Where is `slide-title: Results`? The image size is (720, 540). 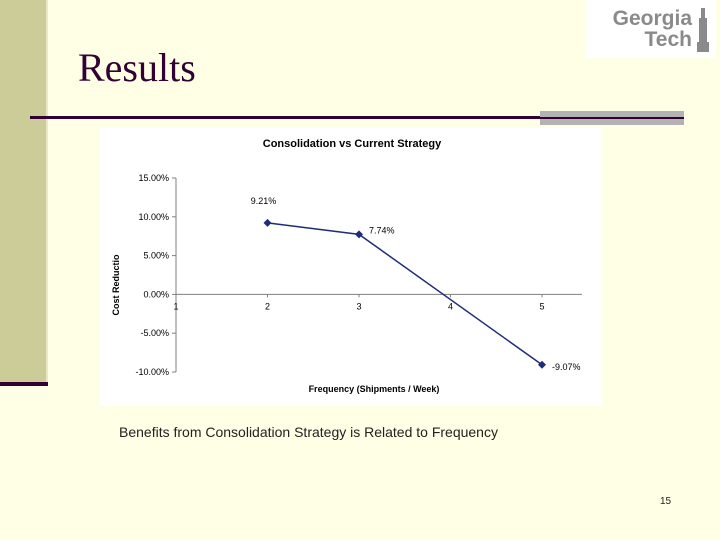 slide-title: Results is located at coordinates (137, 67).